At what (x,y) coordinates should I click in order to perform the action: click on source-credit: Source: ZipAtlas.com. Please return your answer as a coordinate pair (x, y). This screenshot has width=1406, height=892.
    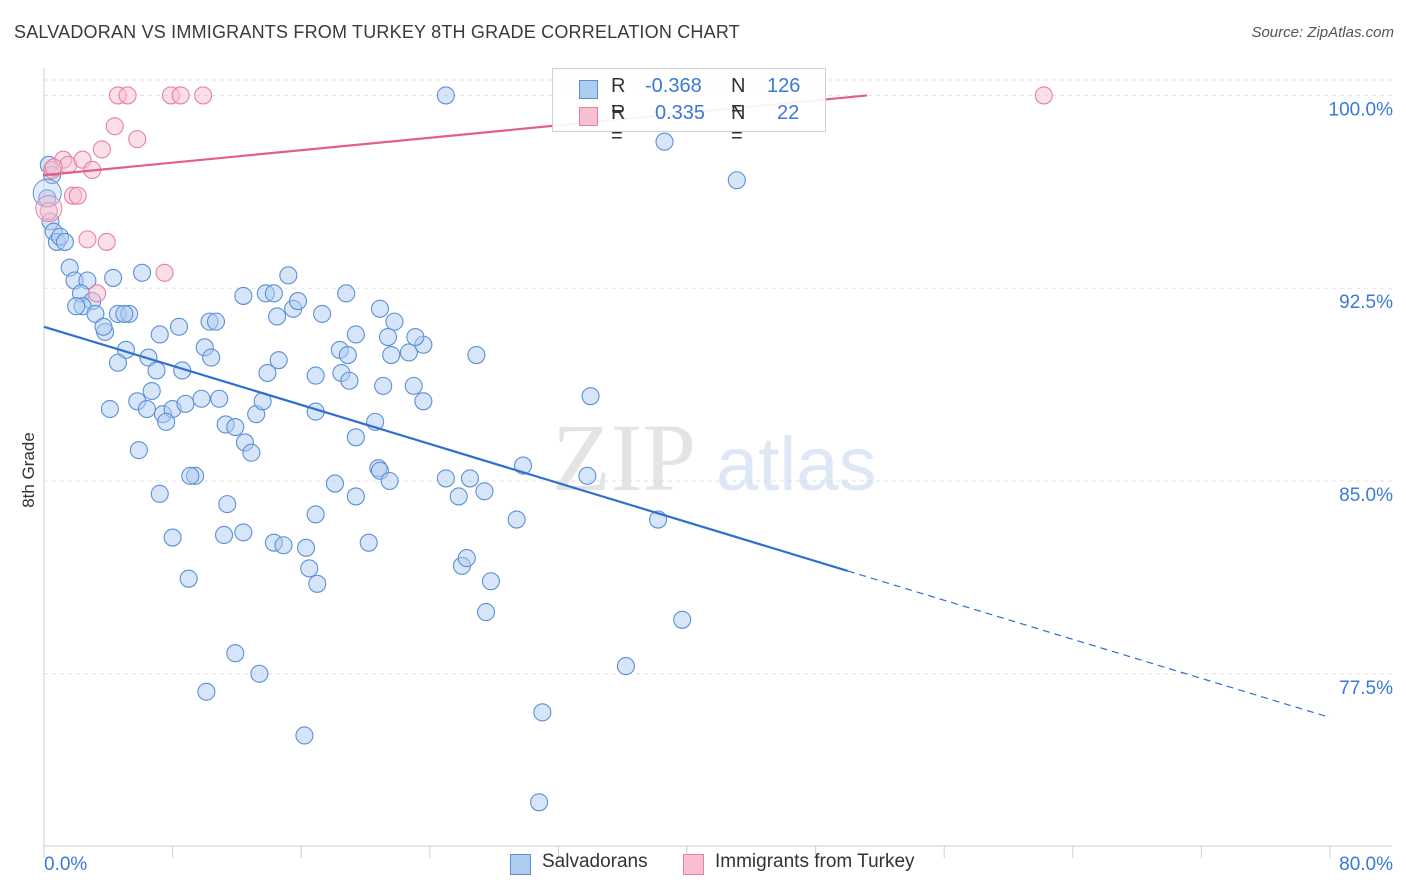
    Looking at the image, I should click on (1322, 32).